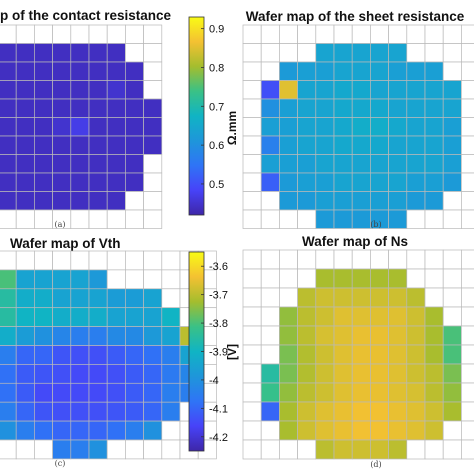  I want to click on heatmap-cell-d-r6c4, so click(325, 373).